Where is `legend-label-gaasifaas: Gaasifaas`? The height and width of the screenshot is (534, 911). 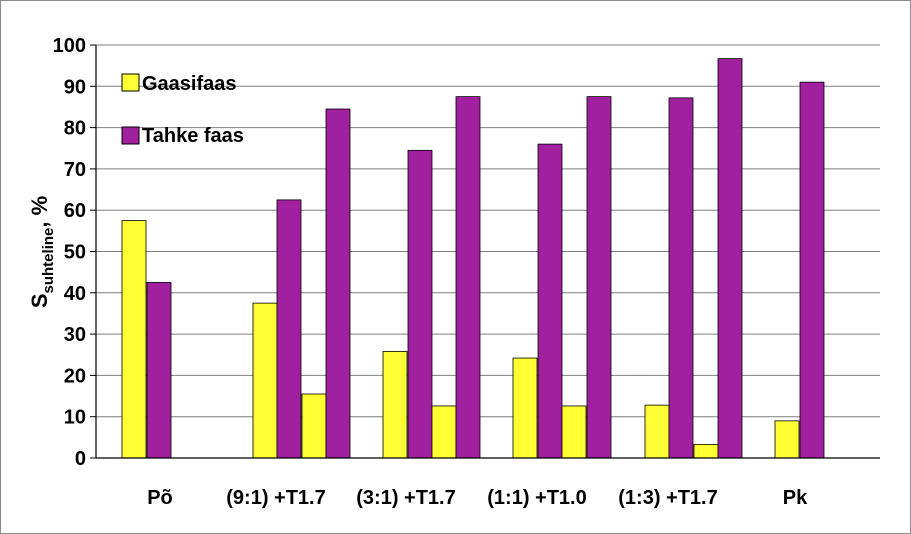 legend-label-gaasifaas: Gaasifaas is located at coordinates (189, 84).